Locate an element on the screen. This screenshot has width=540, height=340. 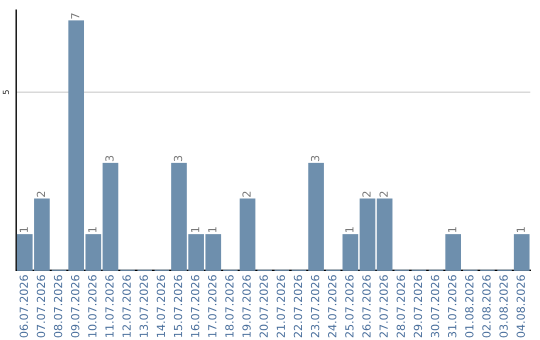
x-tick-label: 29.07.2026 is located at coordinates (418, 306).